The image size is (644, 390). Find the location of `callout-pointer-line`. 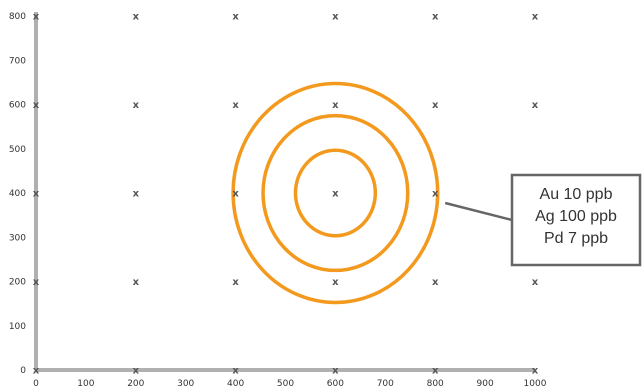

callout-pointer-line is located at coordinates (478, 211).